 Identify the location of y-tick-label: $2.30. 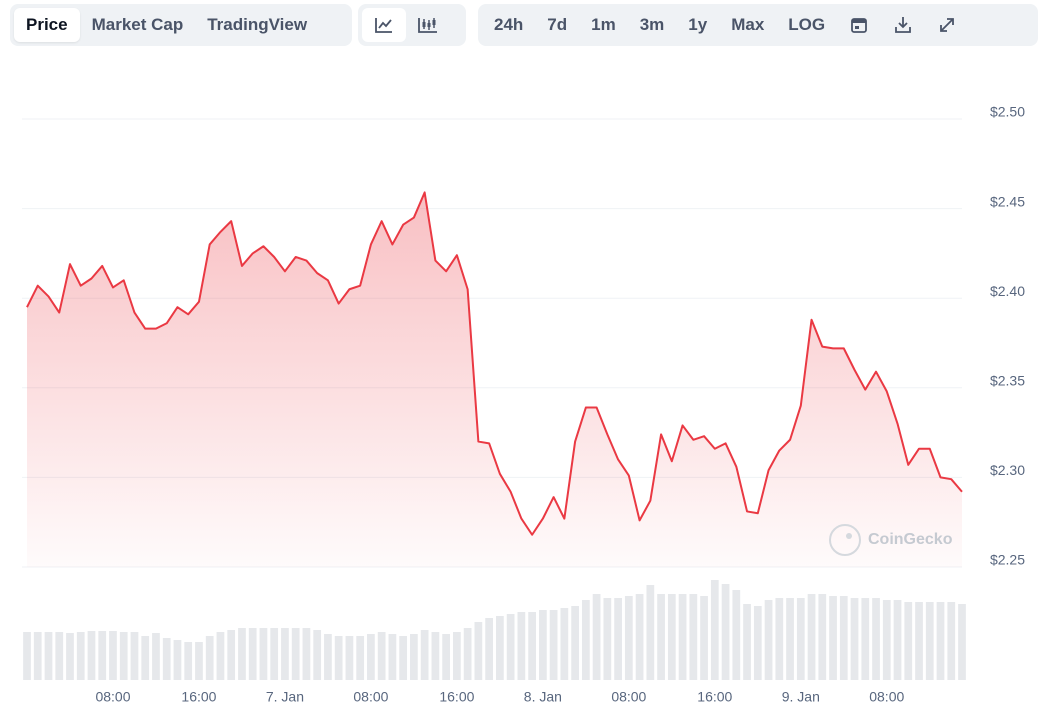
(1007, 470).